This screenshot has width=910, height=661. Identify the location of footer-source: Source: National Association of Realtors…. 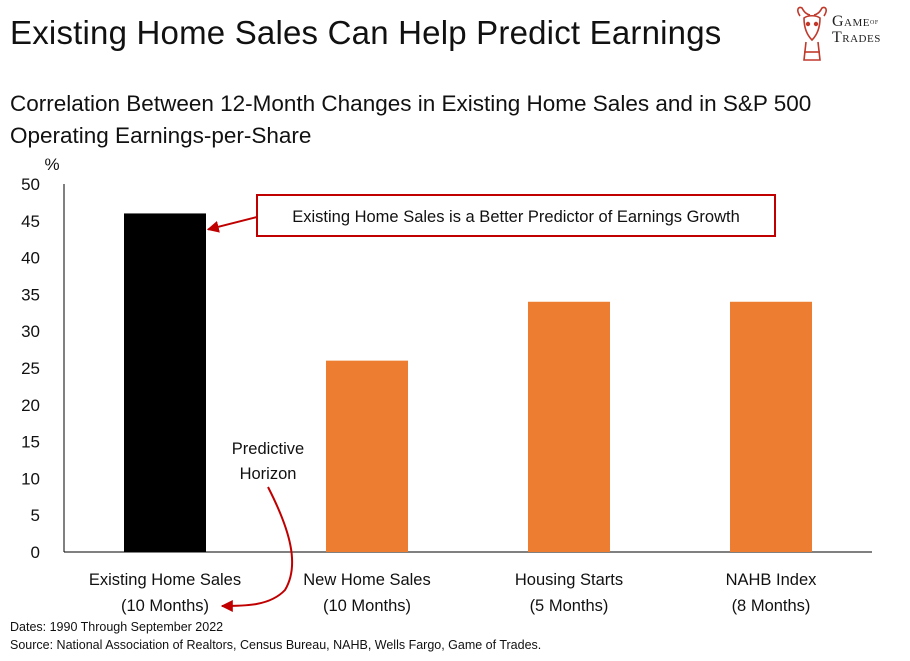
(276, 645).